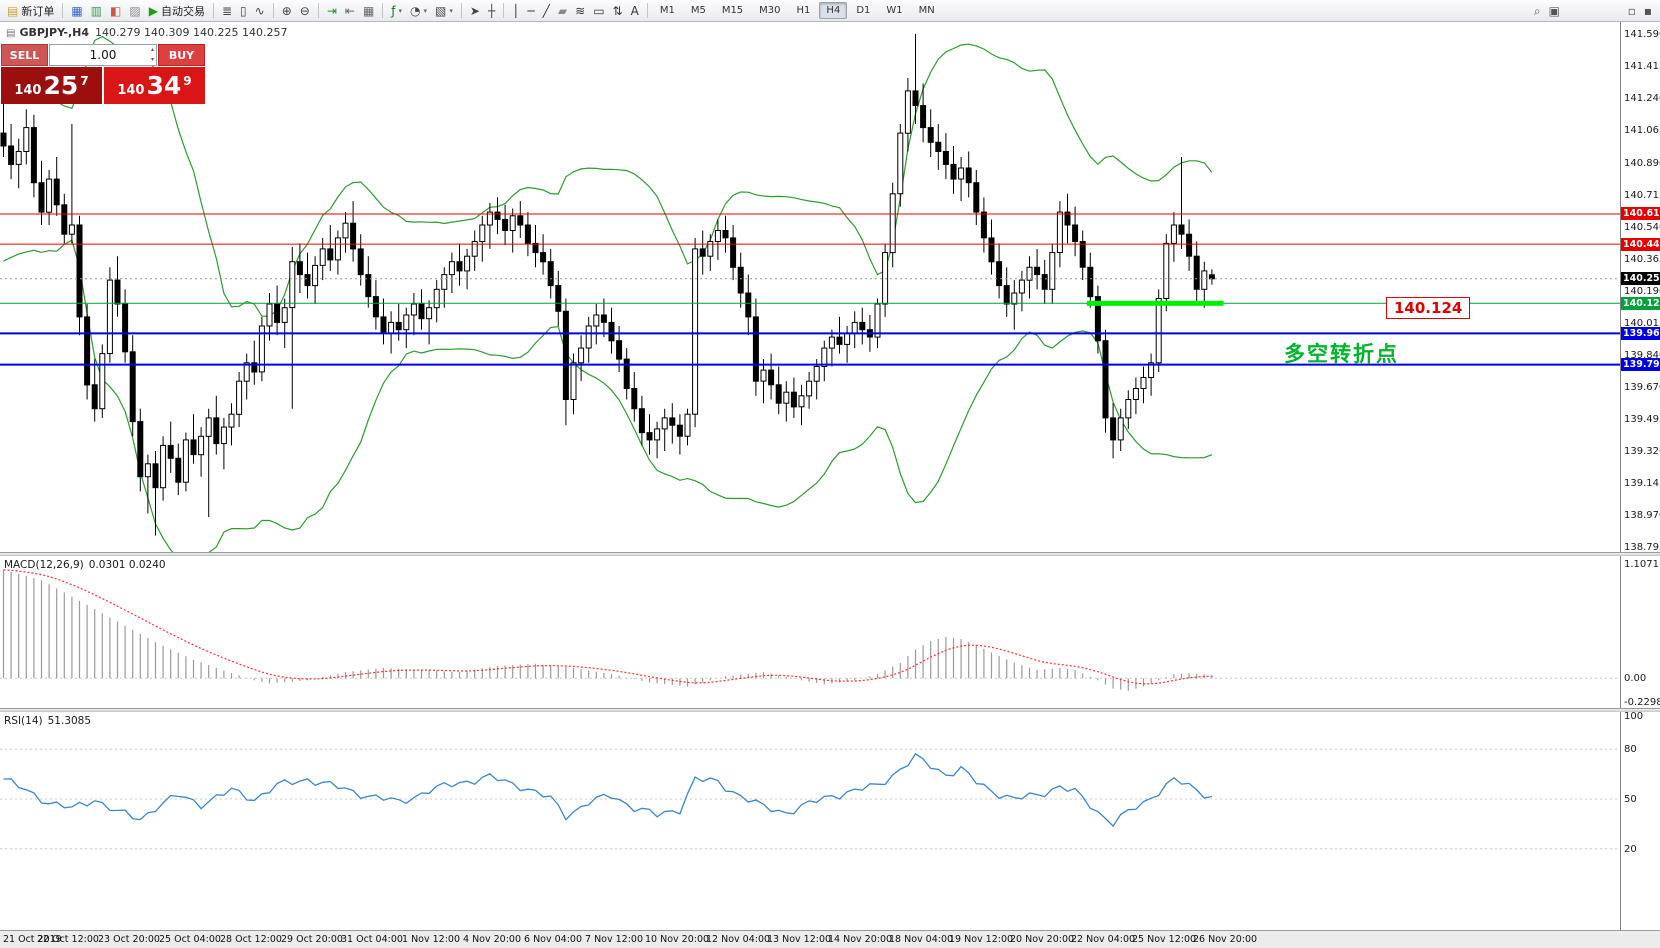 Image resolution: width=1660 pixels, height=948 pixels. I want to click on price-tick: 140.890, so click(1642, 163).